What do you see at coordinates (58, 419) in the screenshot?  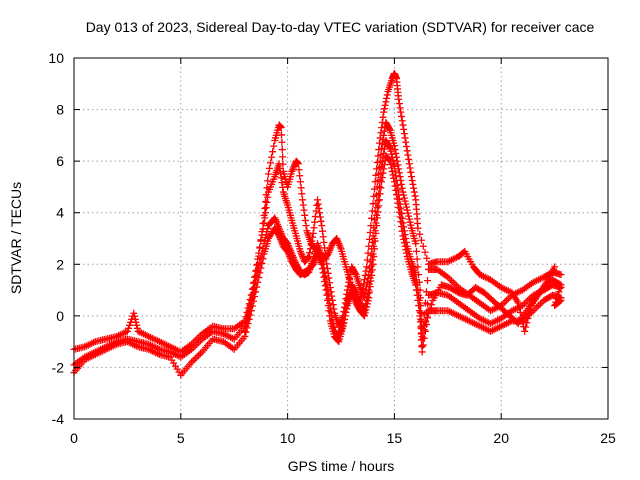 I see `y-tick-label: -4` at bounding box center [58, 419].